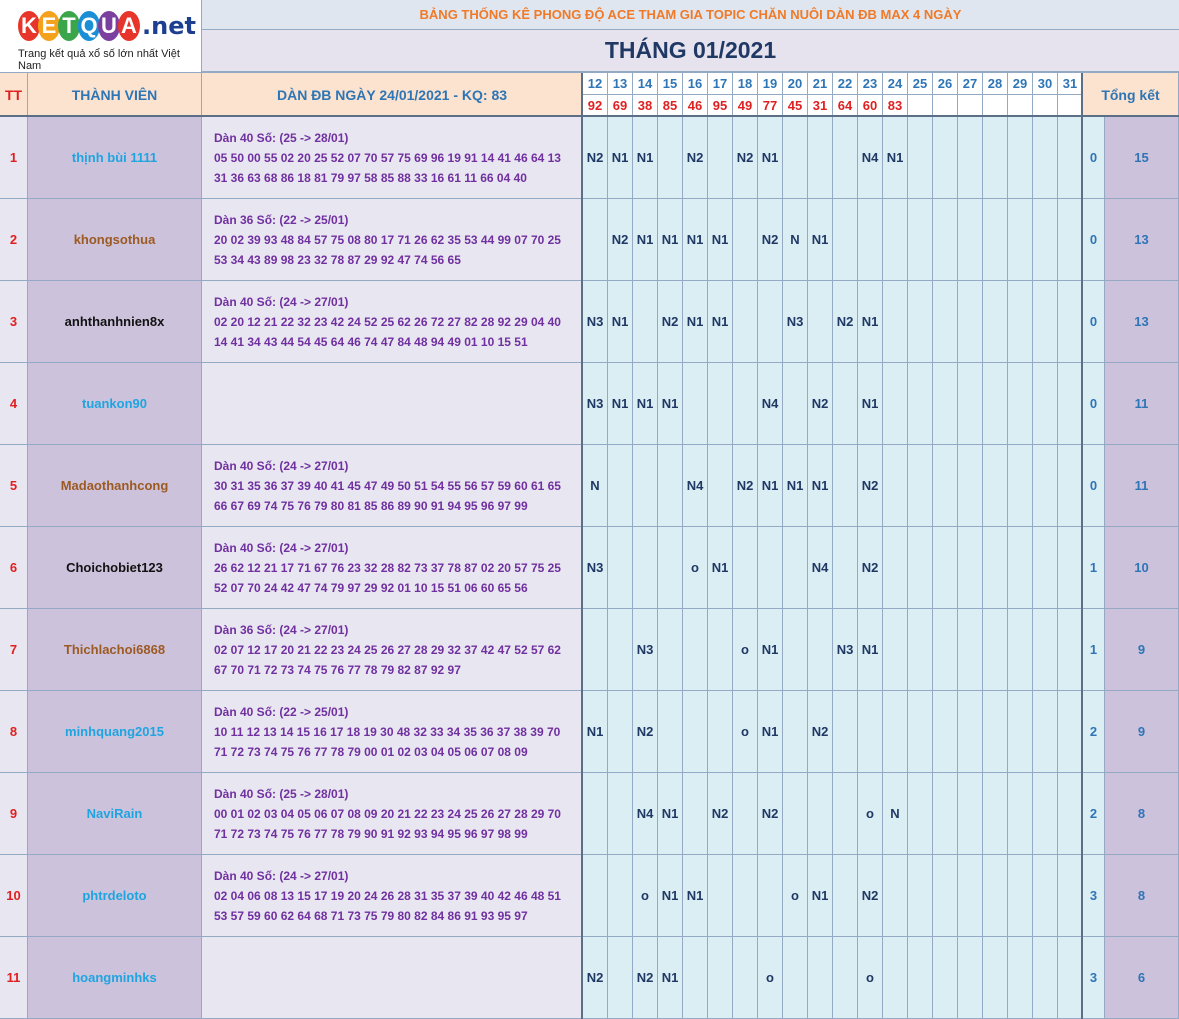  Describe the element at coordinates (115, 568) in the screenshot. I see `member-name: Choichobiet123` at that location.